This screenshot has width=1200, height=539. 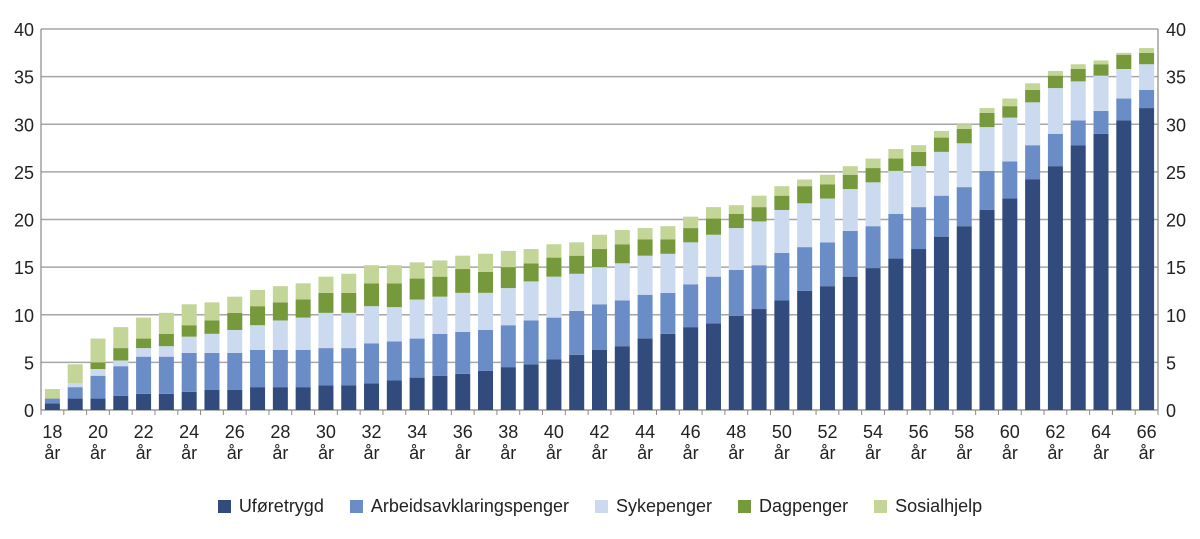 What do you see at coordinates (873, 432) in the screenshot?
I see `x-tick-label: 54` at bounding box center [873, 432].